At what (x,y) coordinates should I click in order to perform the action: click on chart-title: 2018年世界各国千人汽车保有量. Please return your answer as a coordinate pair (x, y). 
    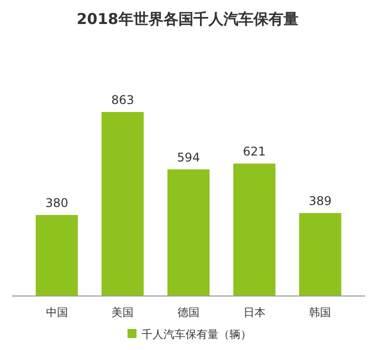
    Looking at the image, I should click on (187, 19).